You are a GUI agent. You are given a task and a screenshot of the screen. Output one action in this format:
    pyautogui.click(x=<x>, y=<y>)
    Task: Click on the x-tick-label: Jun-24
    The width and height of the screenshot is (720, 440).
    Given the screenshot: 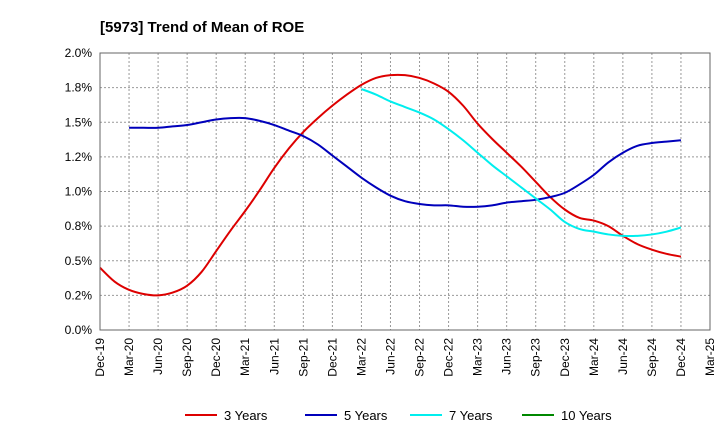 What is the action you would take?
    pyautogui.click(x=623, y=356)
    